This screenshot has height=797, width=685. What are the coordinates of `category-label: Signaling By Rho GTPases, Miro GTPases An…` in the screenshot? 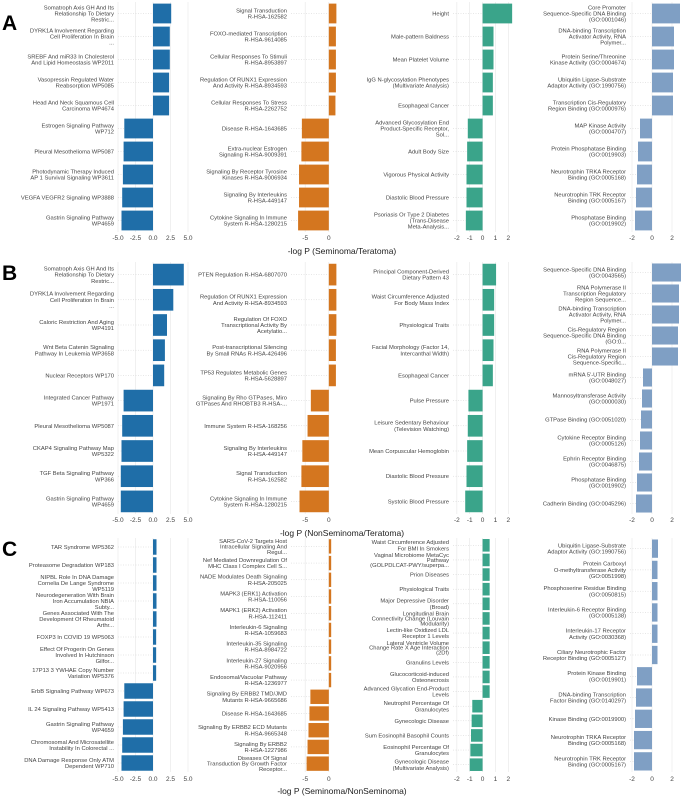 It's located at (242, 402).